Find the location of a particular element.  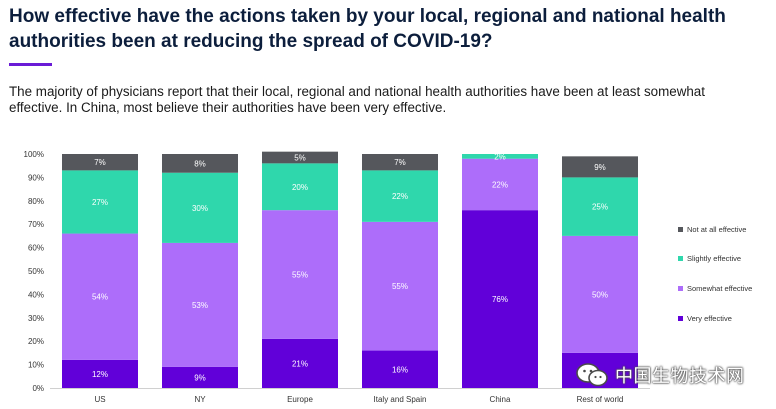

bar-data-label: 21% is located at coordinates (300, 363).